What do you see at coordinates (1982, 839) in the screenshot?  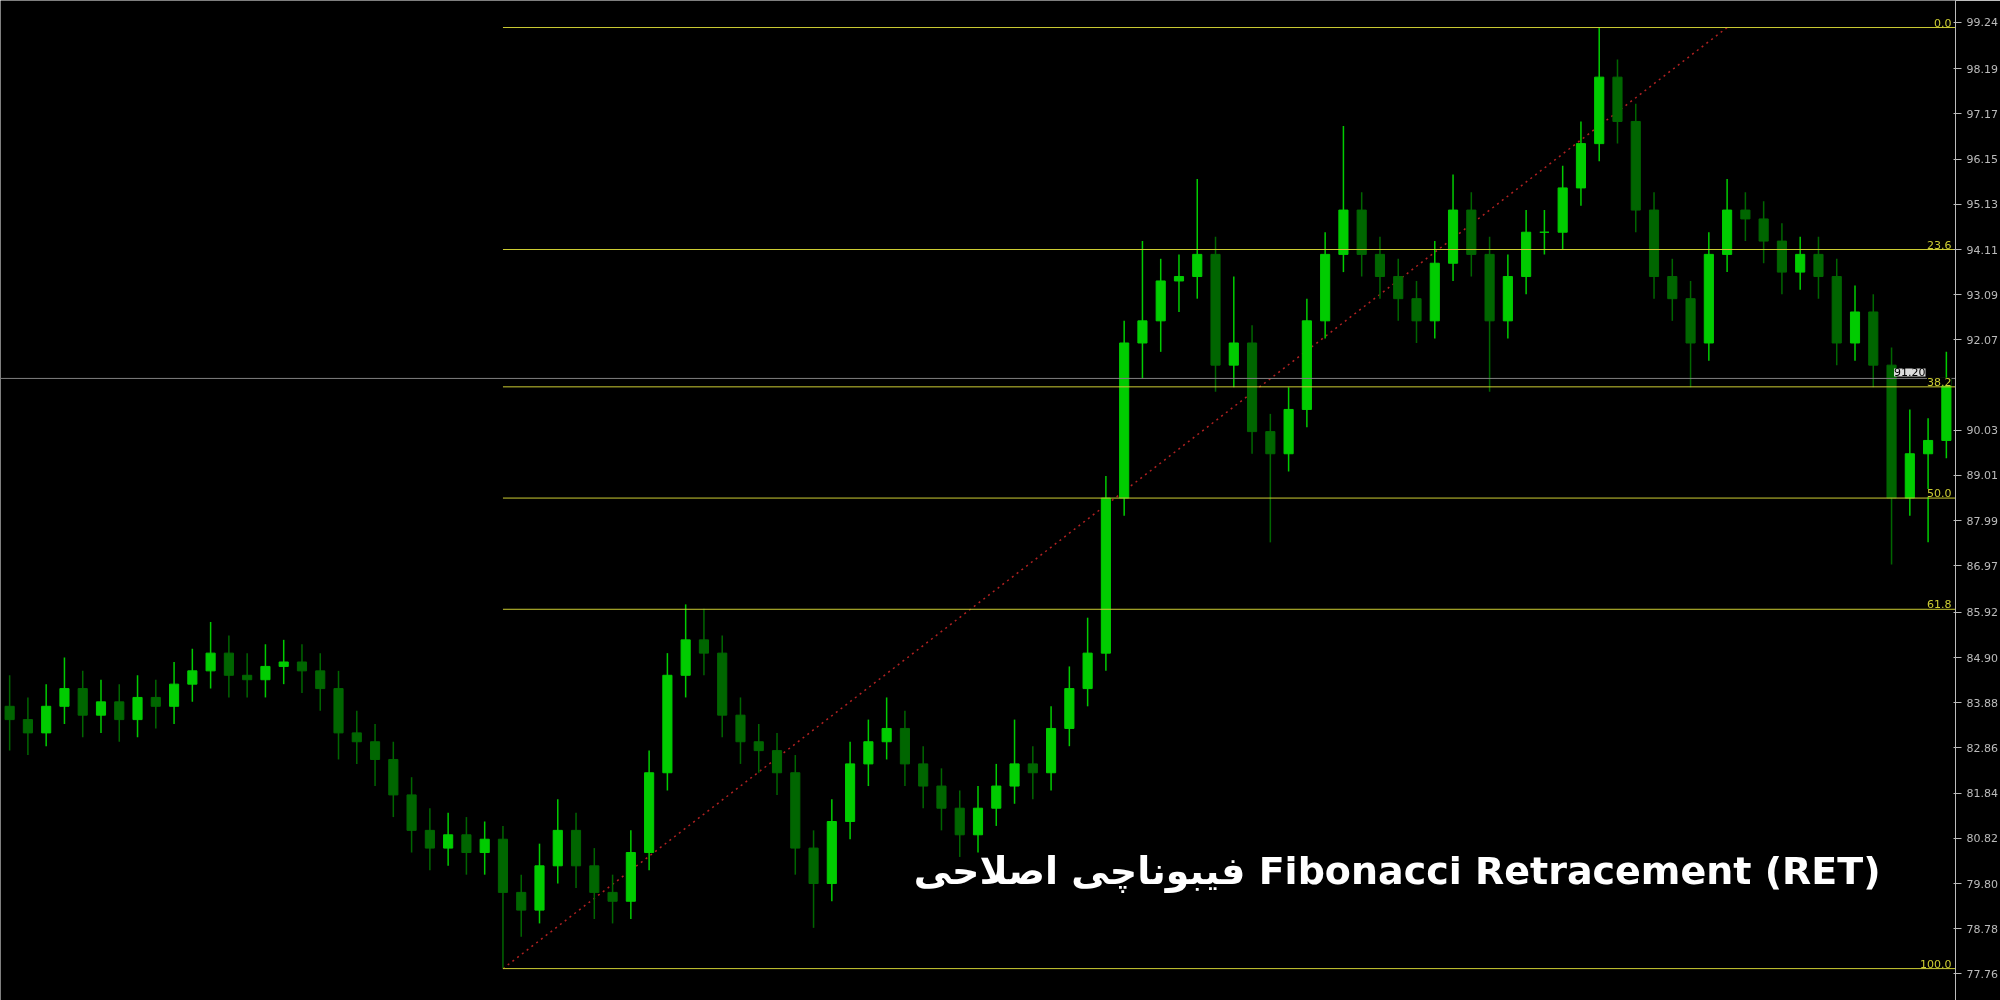 I see `y-tick-label: 80.82` at bounding box center [1982, 839].